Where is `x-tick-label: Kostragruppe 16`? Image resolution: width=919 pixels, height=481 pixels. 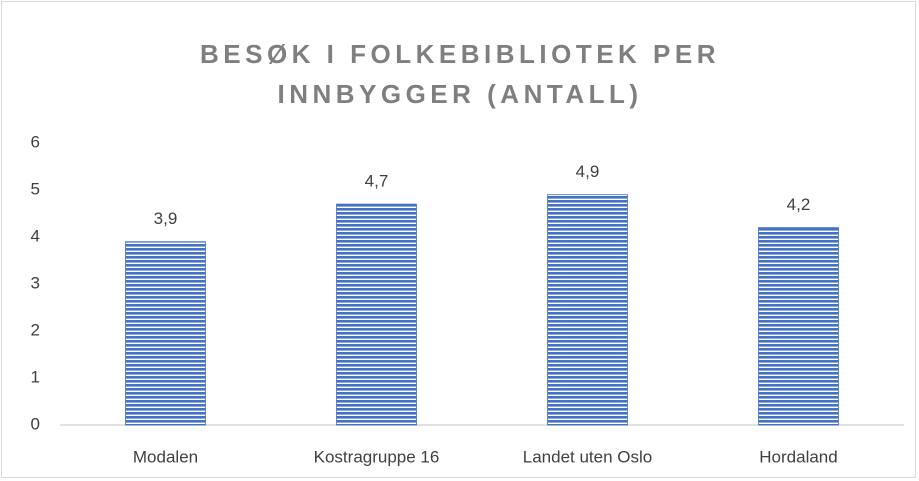 x-tick-label: Kostragruppe 16 is located at coordinates (377, 456).